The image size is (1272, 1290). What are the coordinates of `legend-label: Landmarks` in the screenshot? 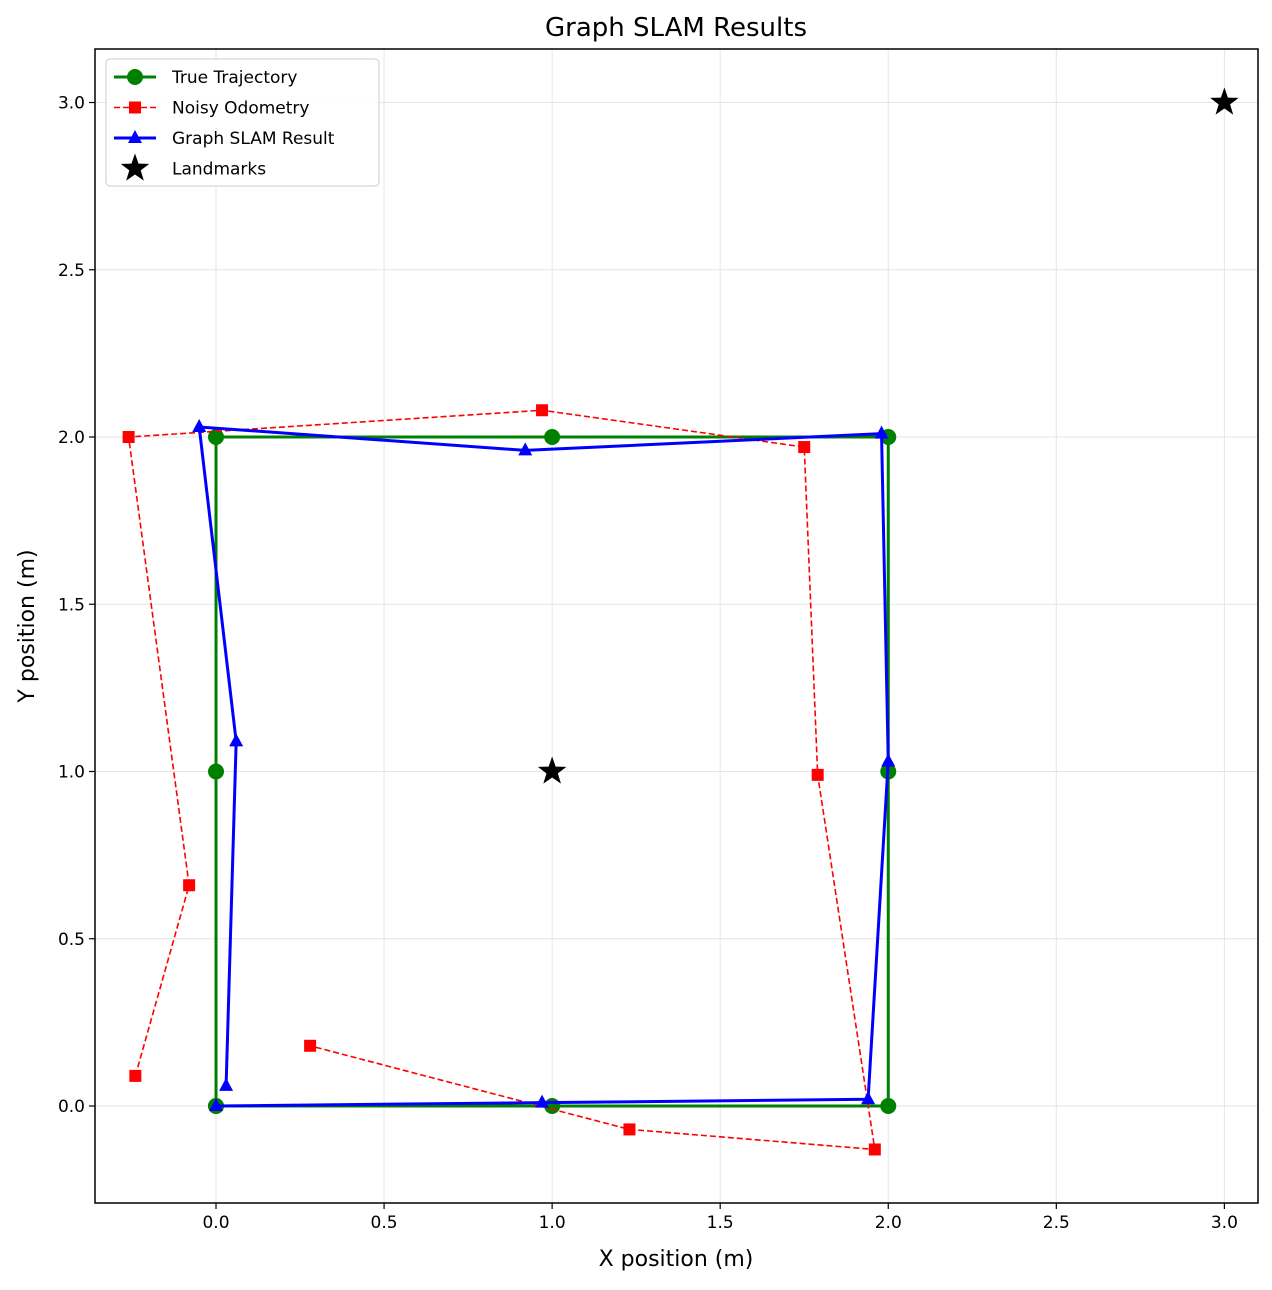 It's located at (219, 170).